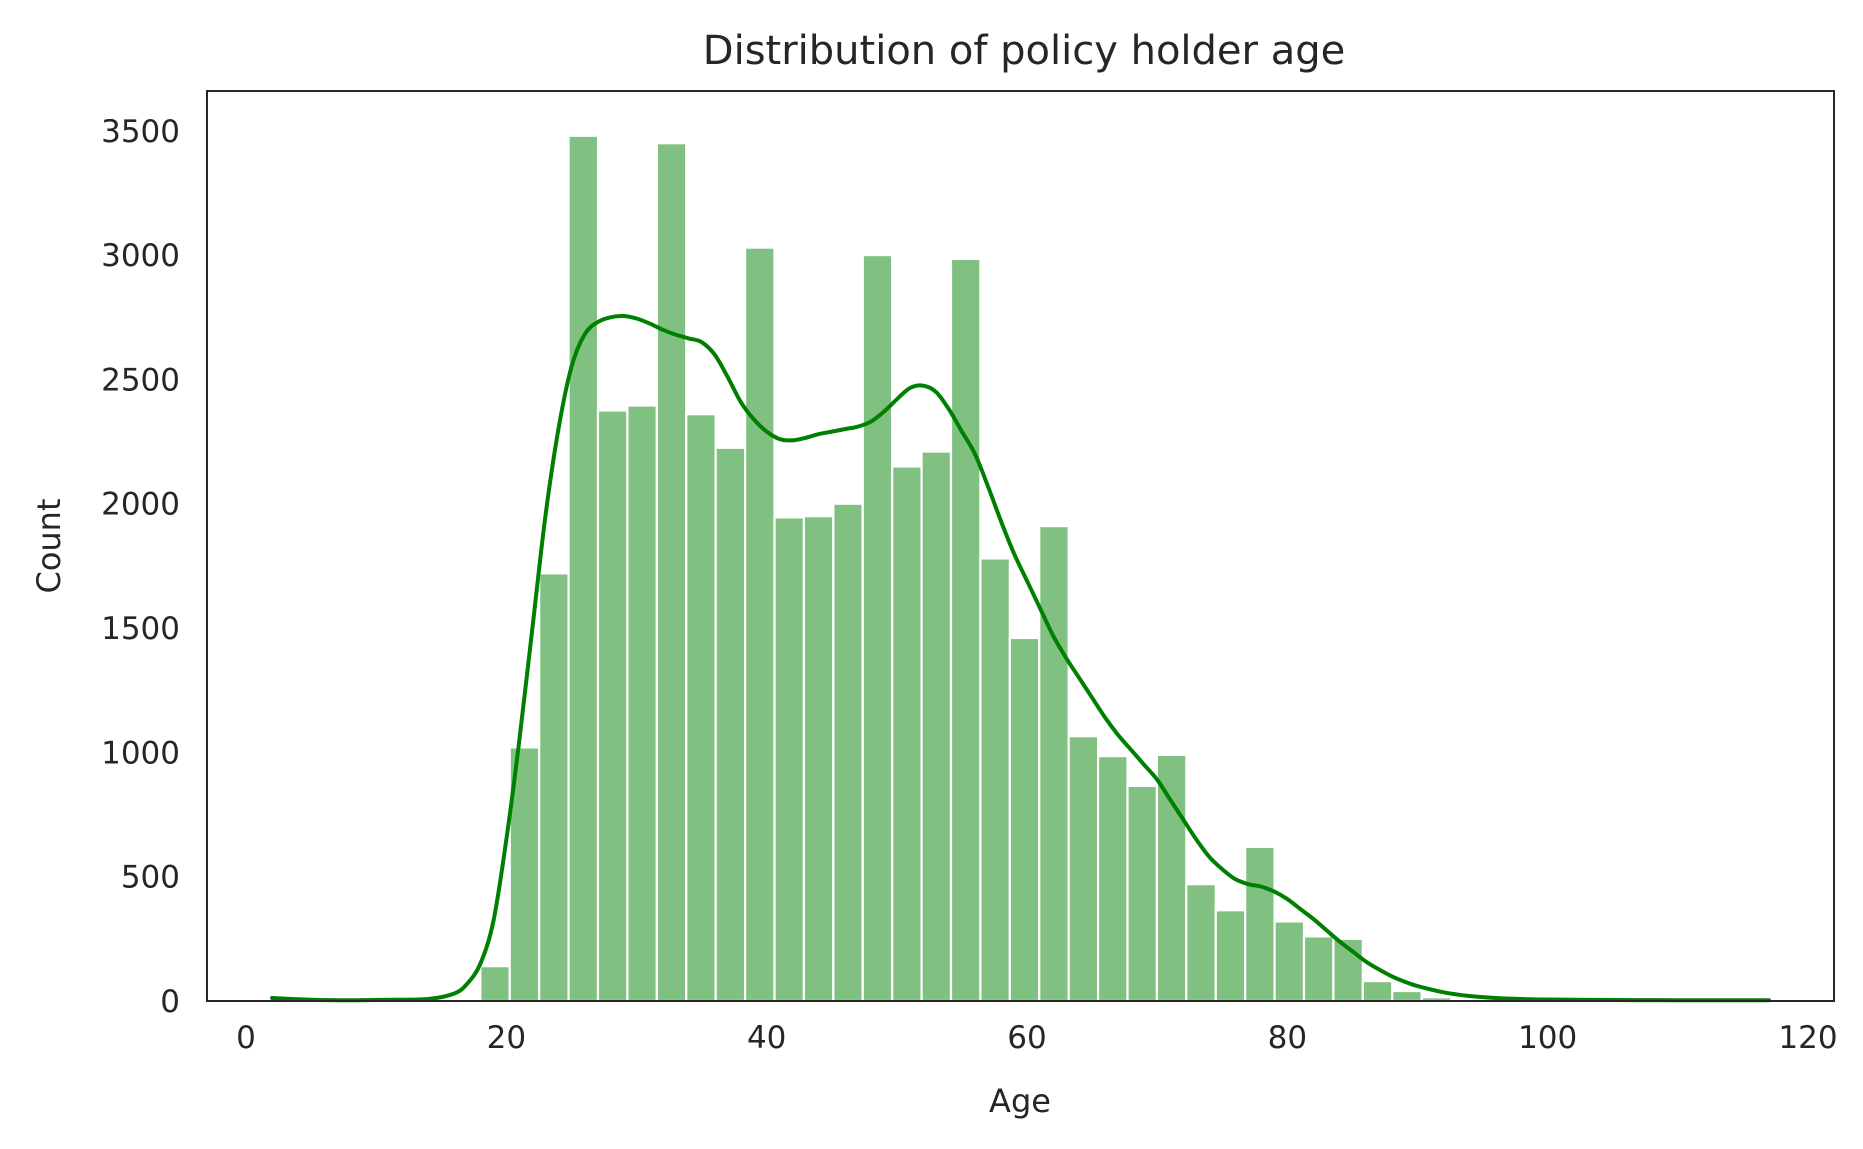  What do you see at coordinates (766, 1038) in the screenshot?
I see `x-tick-label: 40` at bounding box center [766, 1038].